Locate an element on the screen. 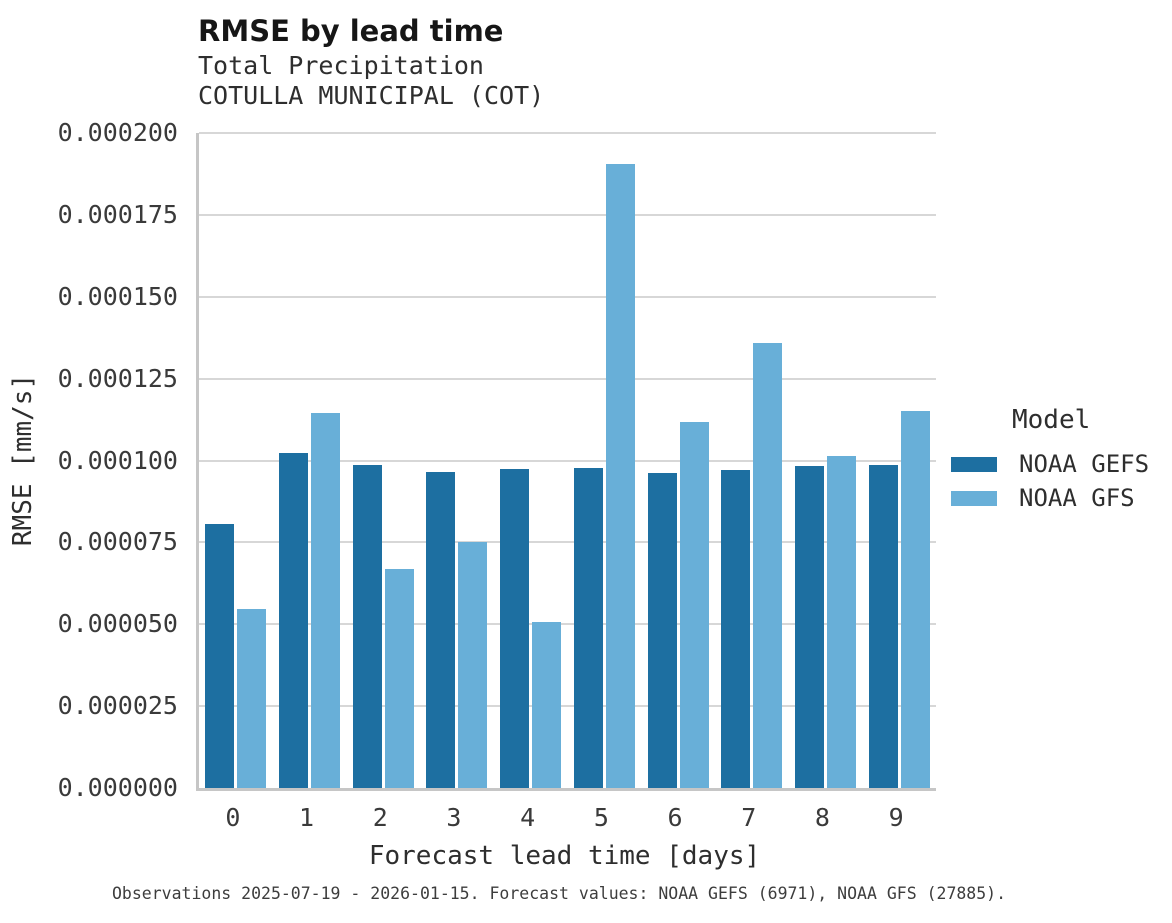  y-tick-label: 0.000175 is located at coordinates (117, 214).